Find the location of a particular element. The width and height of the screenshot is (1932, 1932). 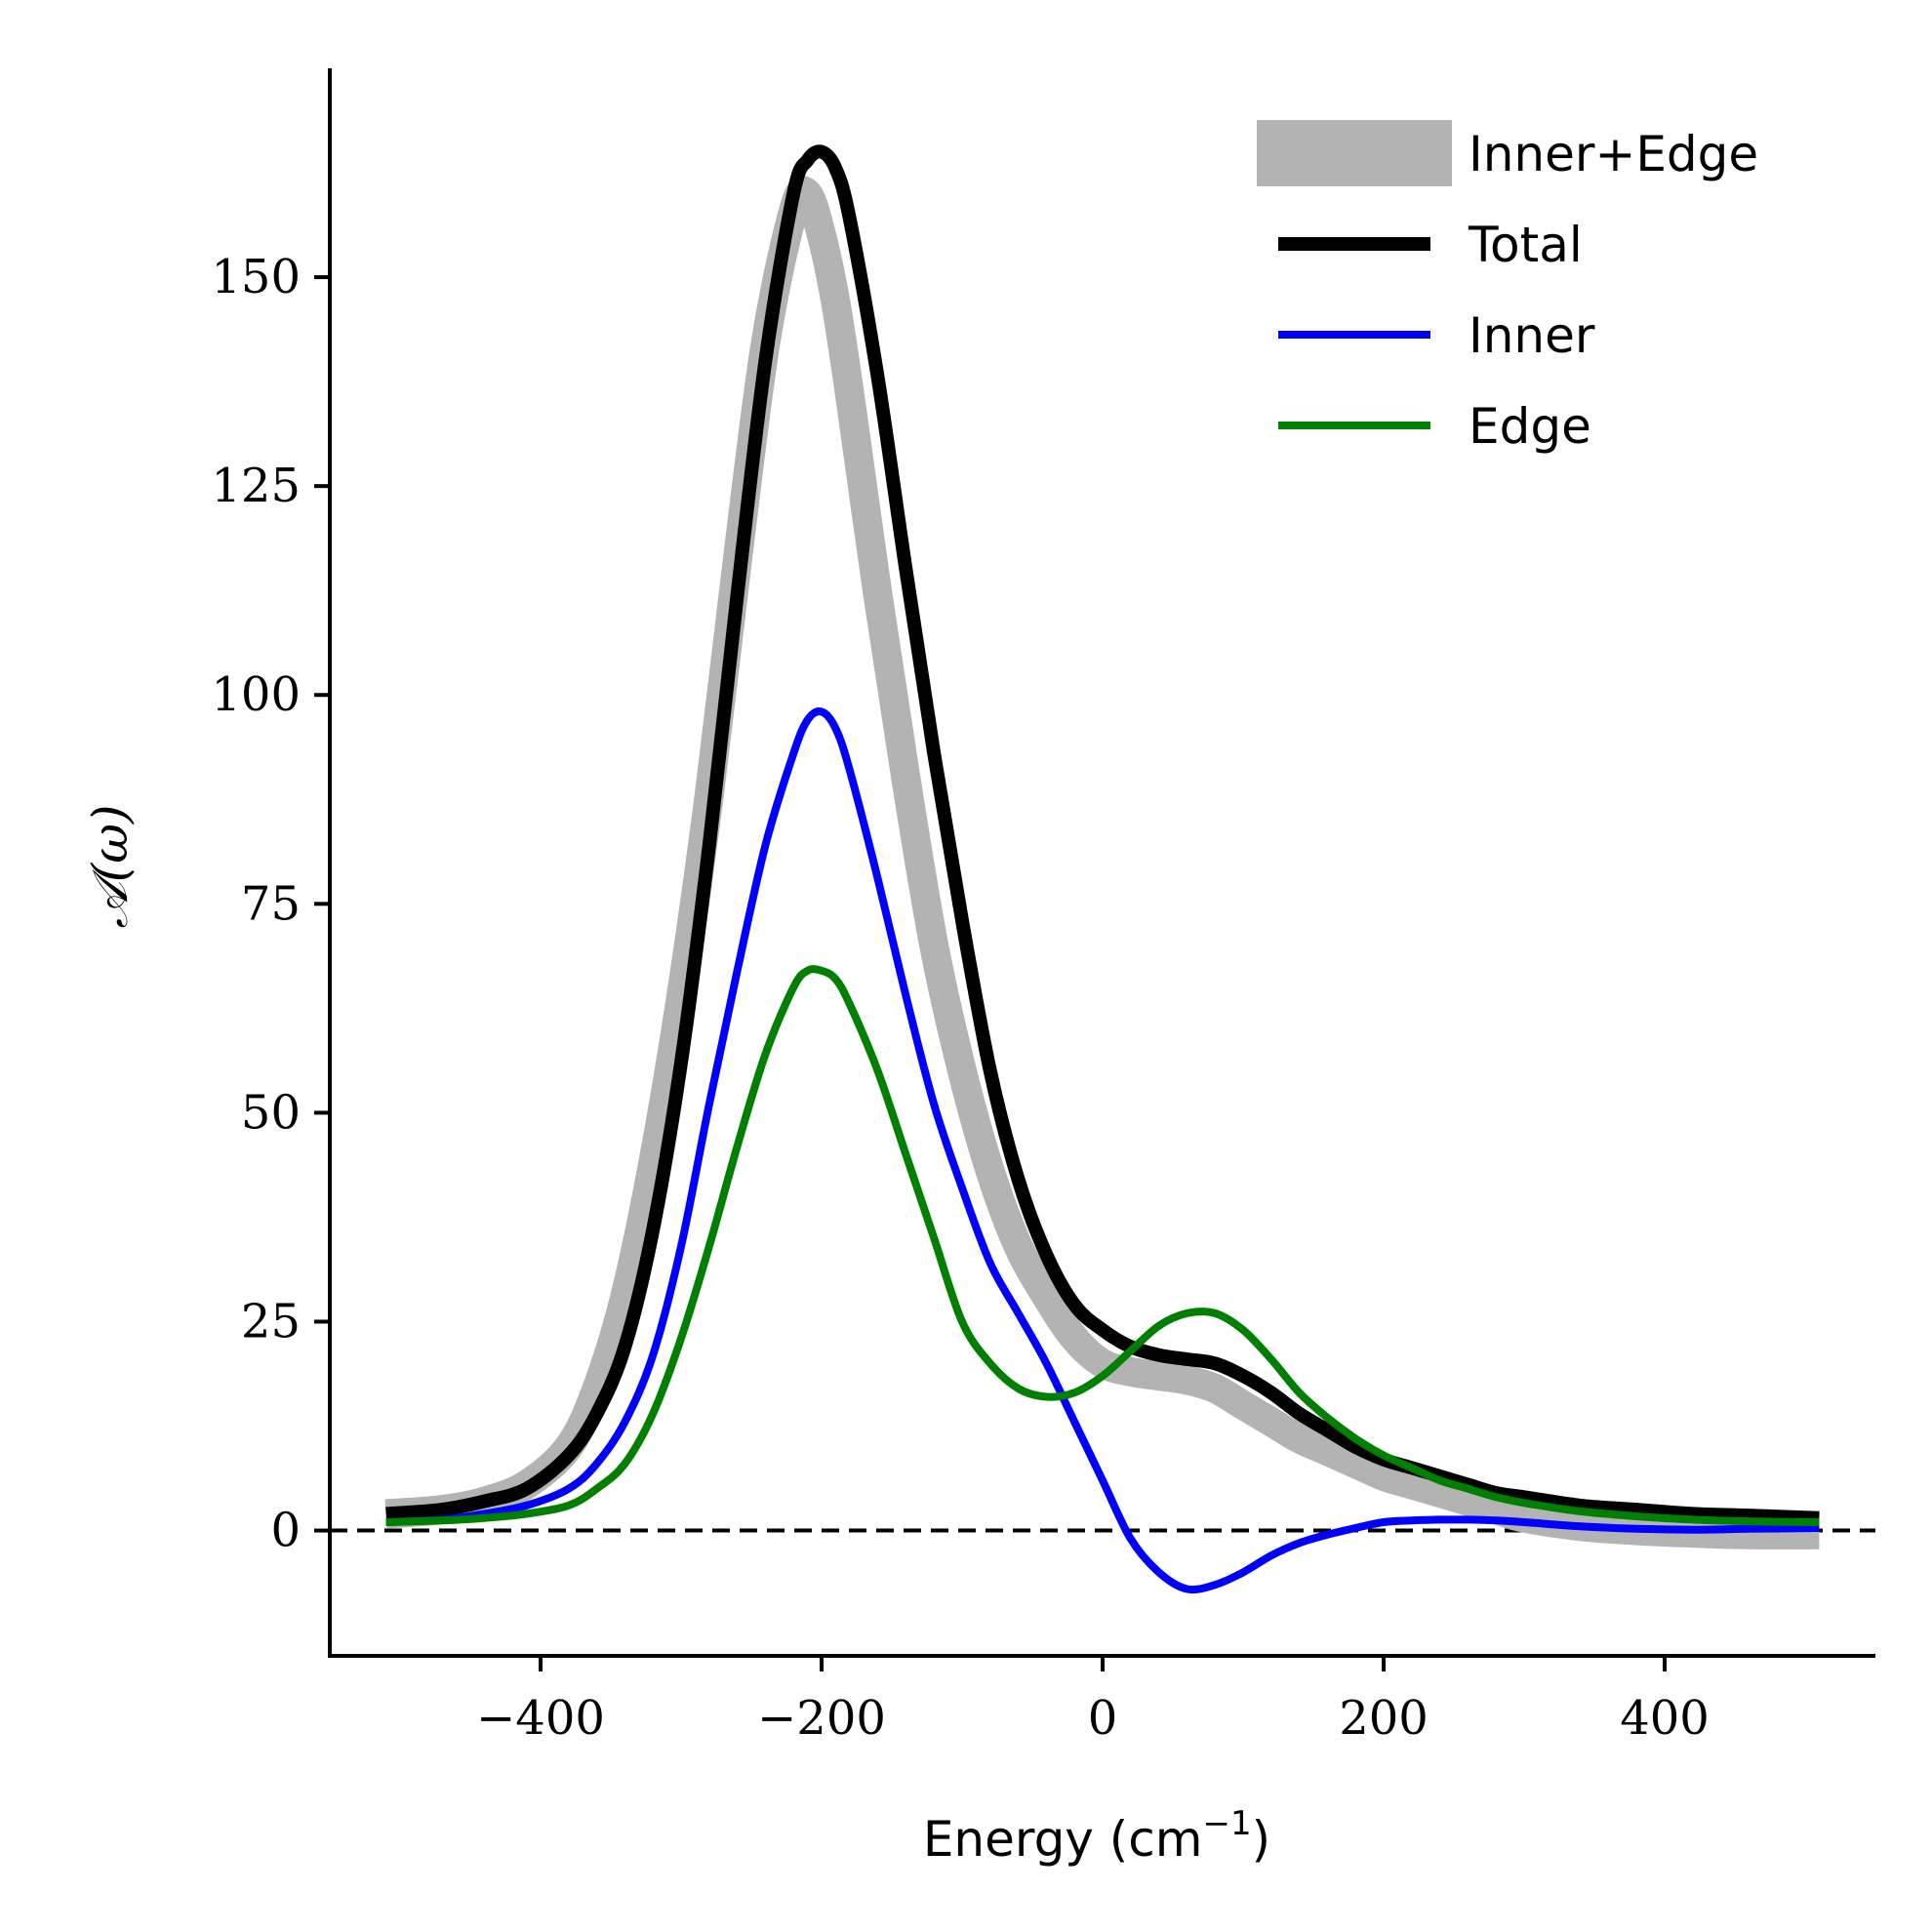

y-axis-label: 𝒜(ω) is located at coordinates (110, 866).